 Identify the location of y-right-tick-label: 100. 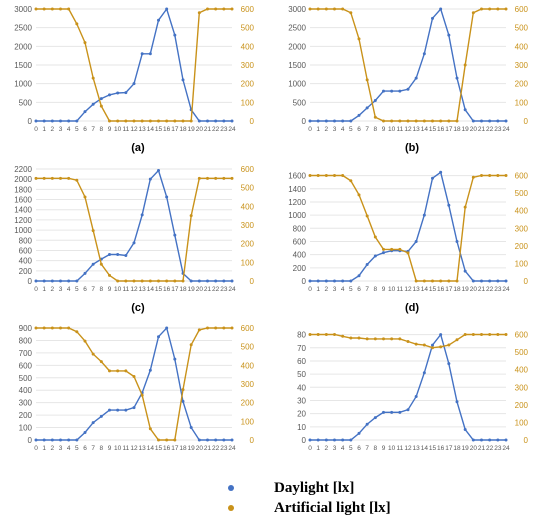
(522, 263).